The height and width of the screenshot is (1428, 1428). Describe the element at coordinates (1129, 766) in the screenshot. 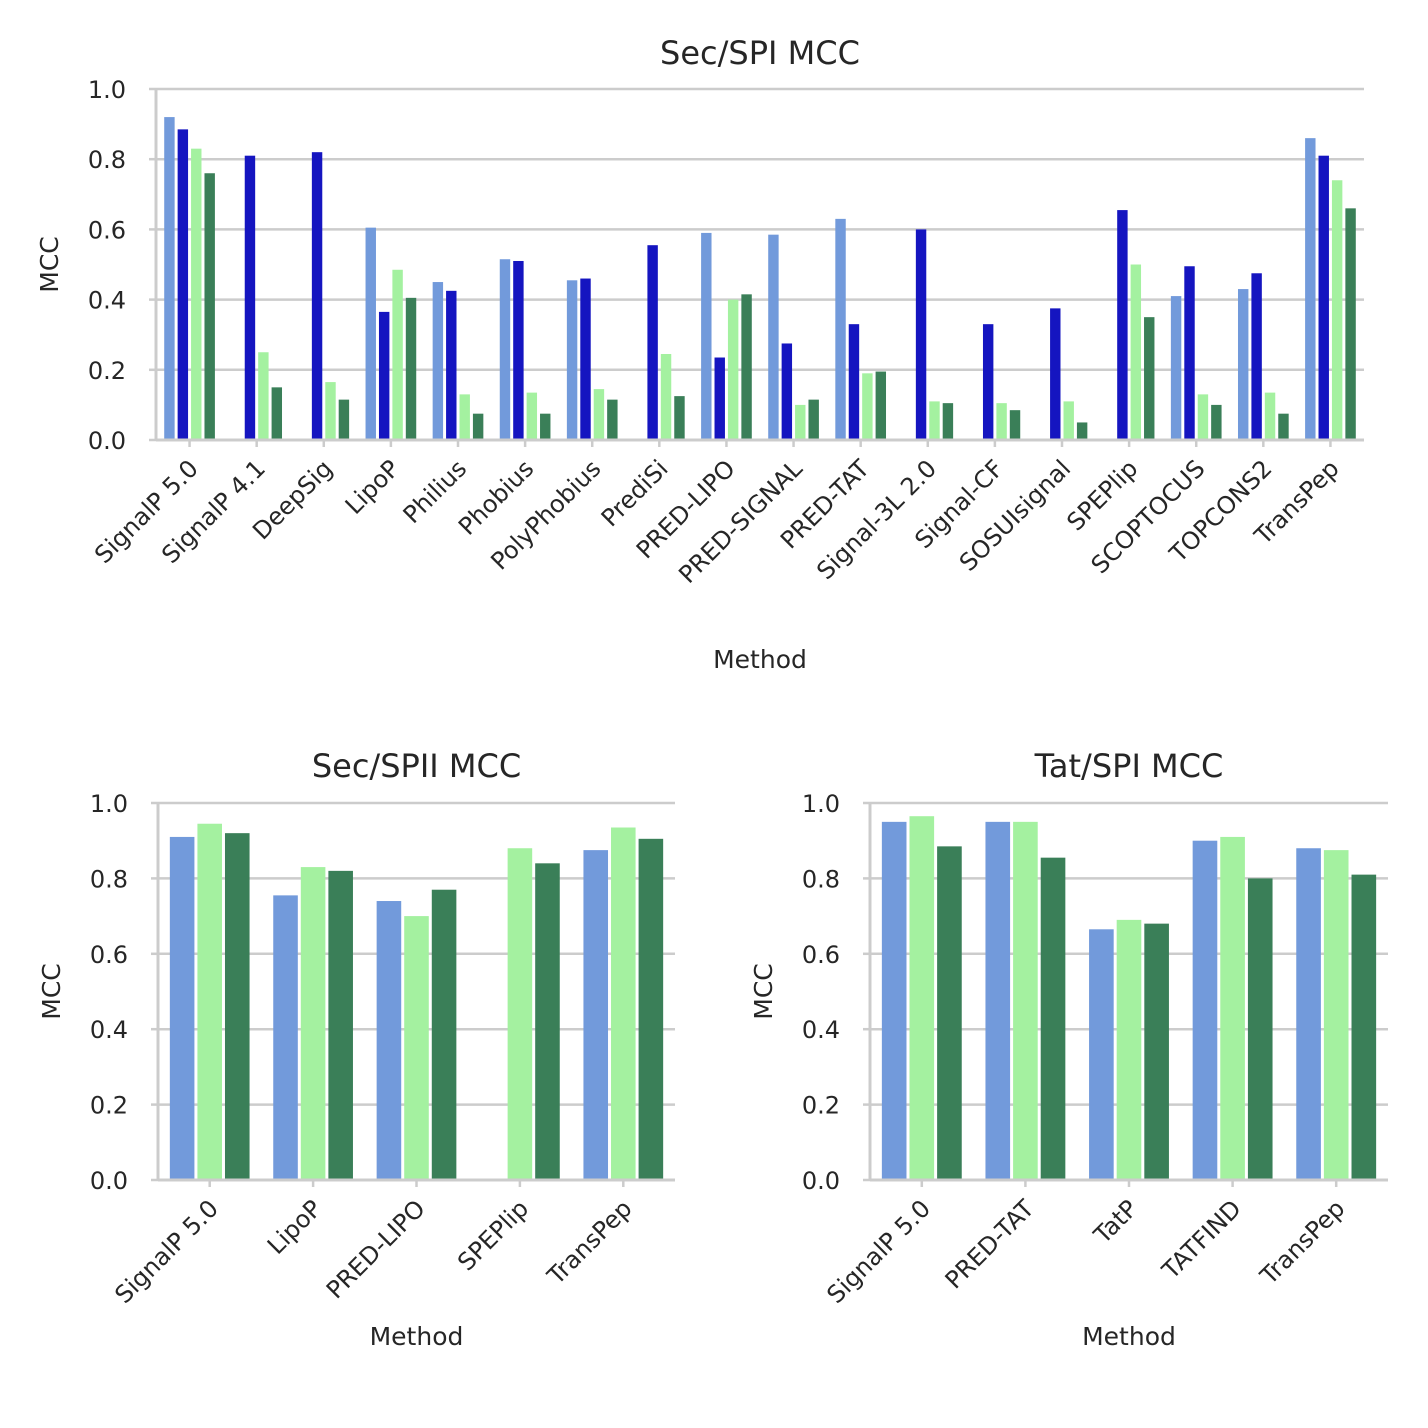

I see `chart-title: Tat/SPI MCC` at that location.